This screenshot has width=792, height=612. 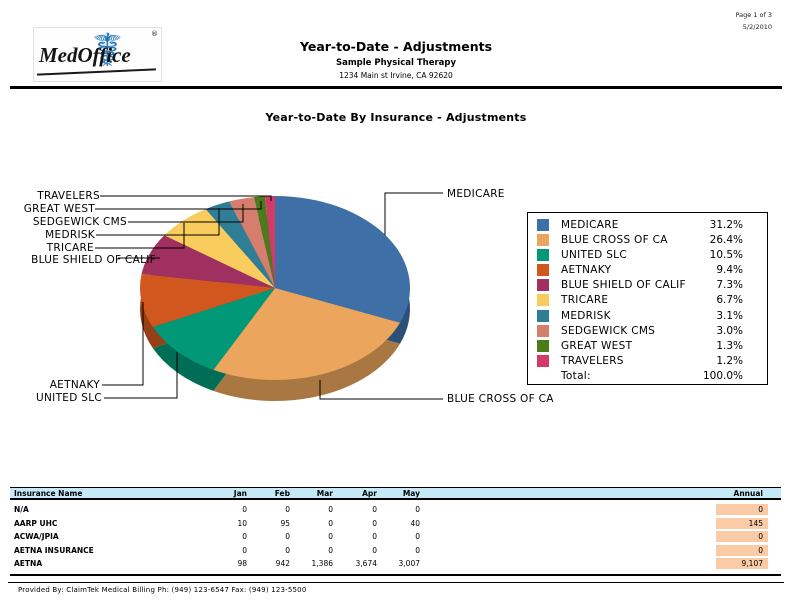 What do you see at coordinates (586, 270) in the screenshot?
I see `legend-label: AETNAKY` at bounding box center [586, 270].